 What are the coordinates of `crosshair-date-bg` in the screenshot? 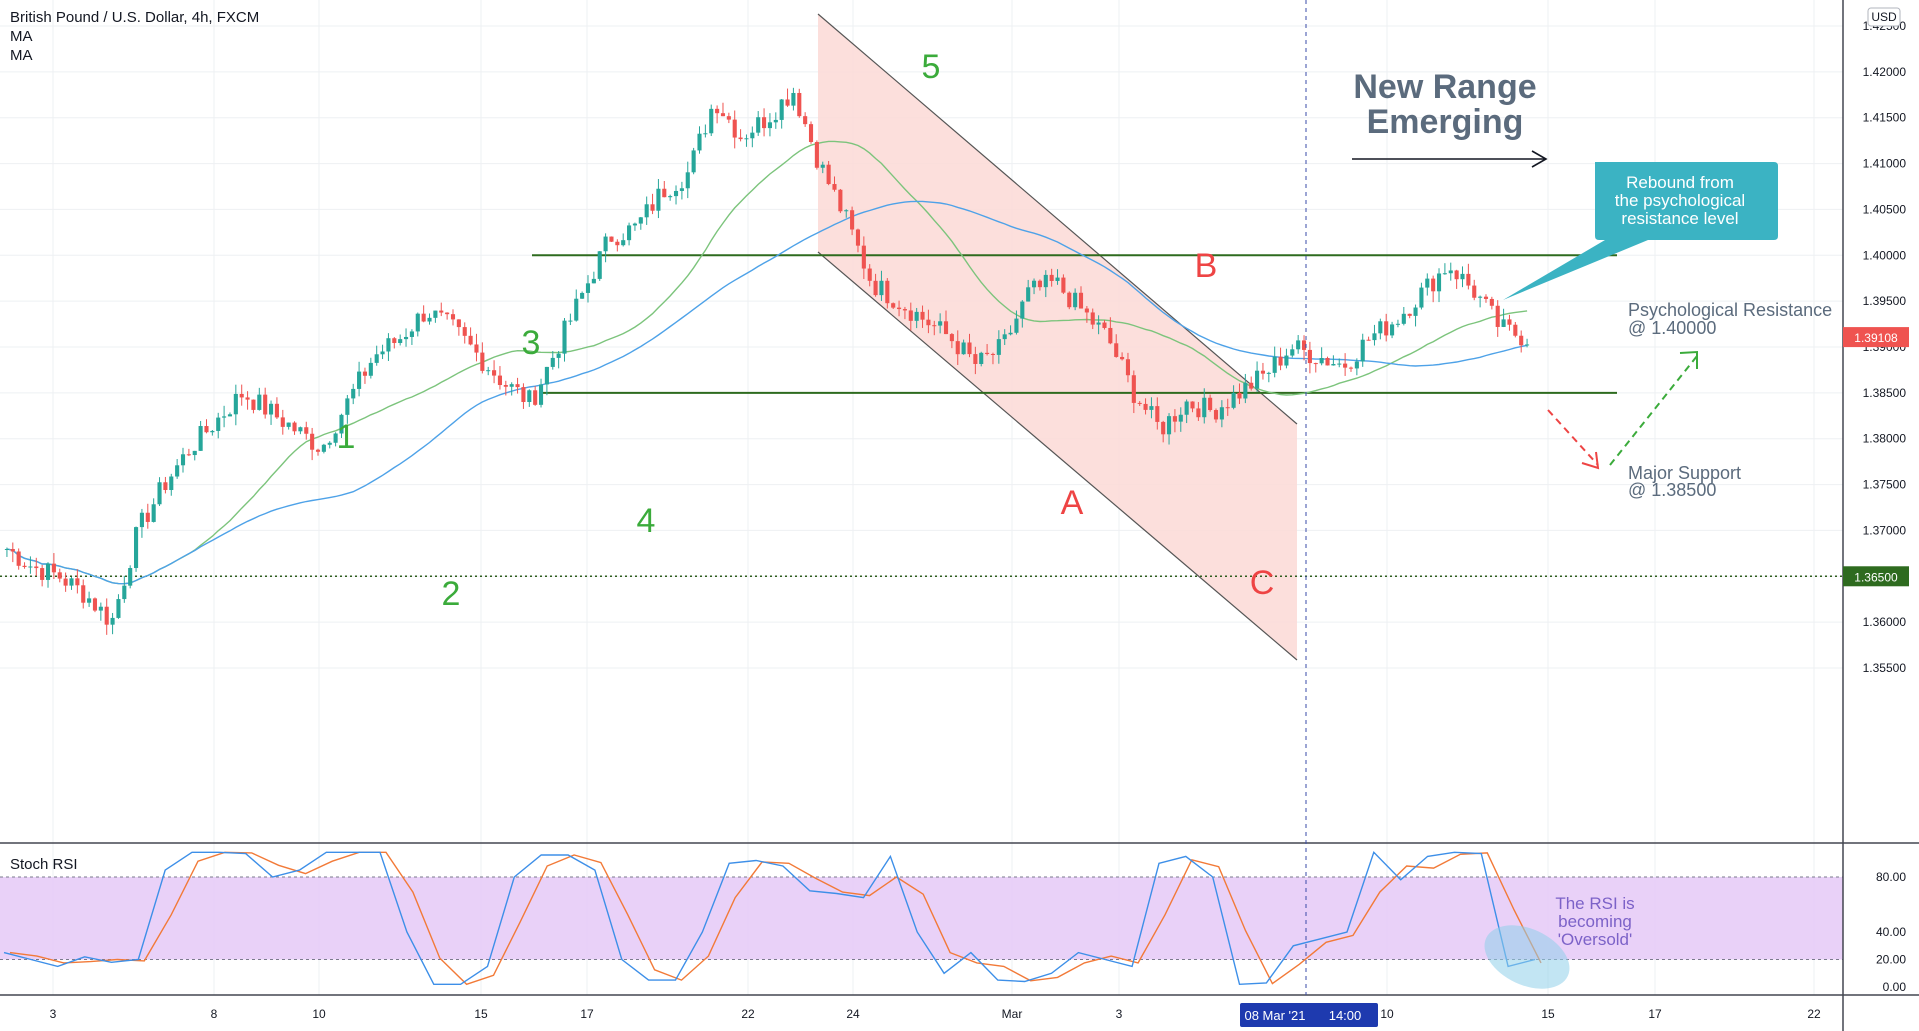 It's located at (1309, 1015).